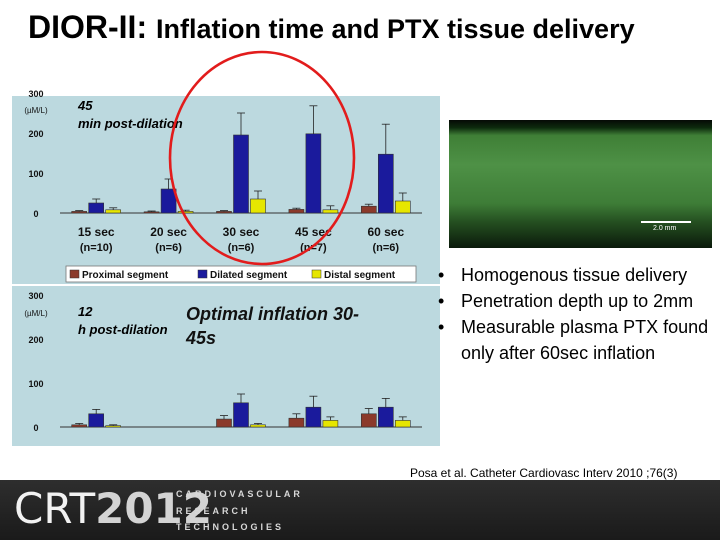 Image resolution: width=720 pixels, height=540 pixels. Describe the element at coordinates (385, 232) in the screenshot. I see `x-tick-label: 60 sec` at that location.